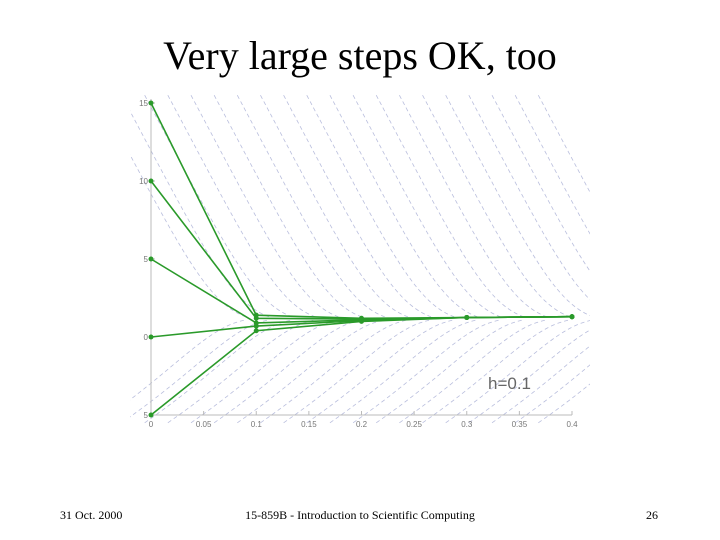 The height and width of the screenshot is (540, 720). I want to click on x-tick-label: 0.1, so click(257, 424).